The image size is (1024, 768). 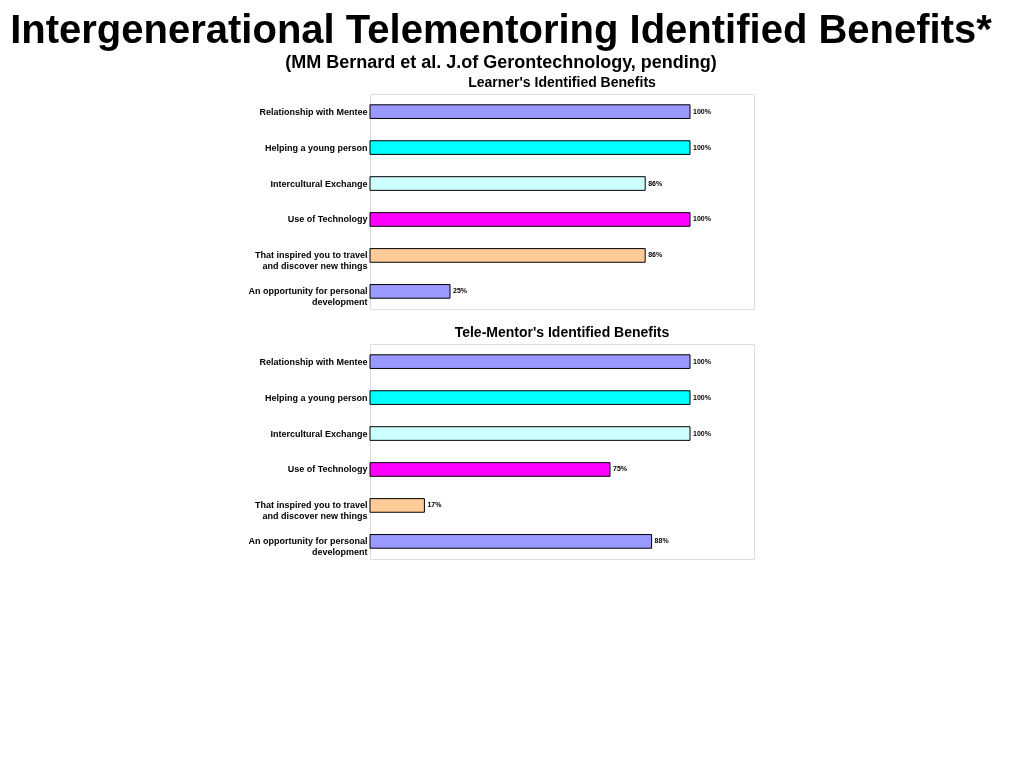 I want to click on chart-title: Tele-Mentor's Identified Benefits, so click(x=562, y=332).